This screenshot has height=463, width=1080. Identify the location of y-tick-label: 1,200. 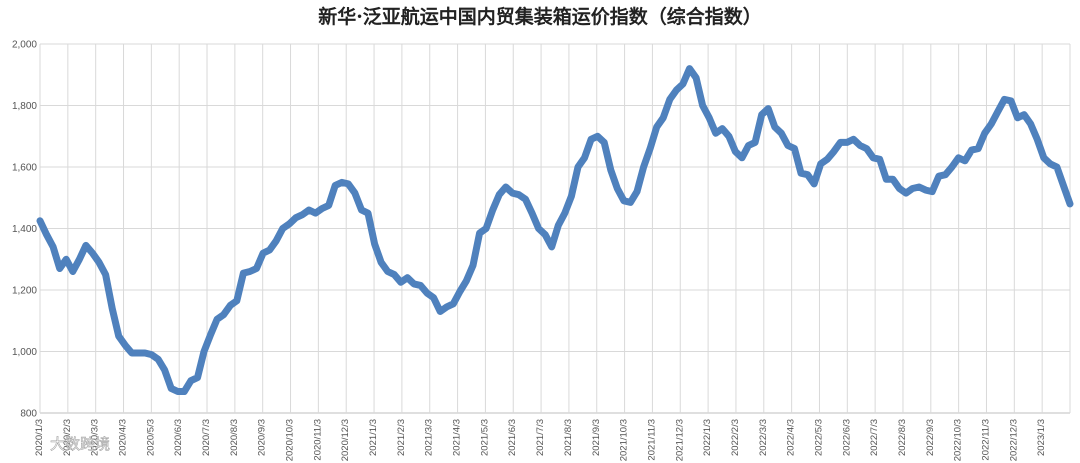
(24, 291).